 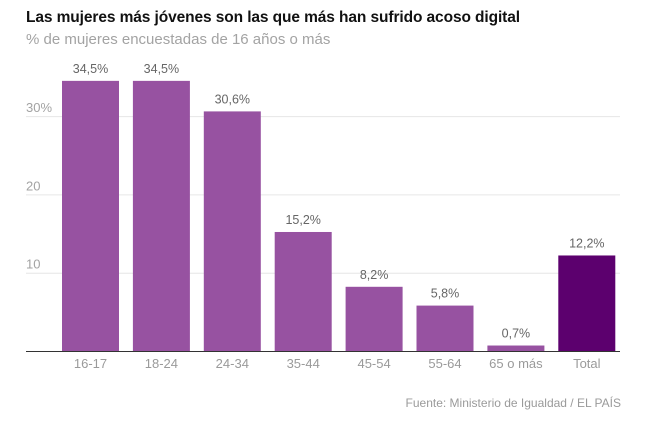 I want to click on bar-total, so click(x=587, y=303).